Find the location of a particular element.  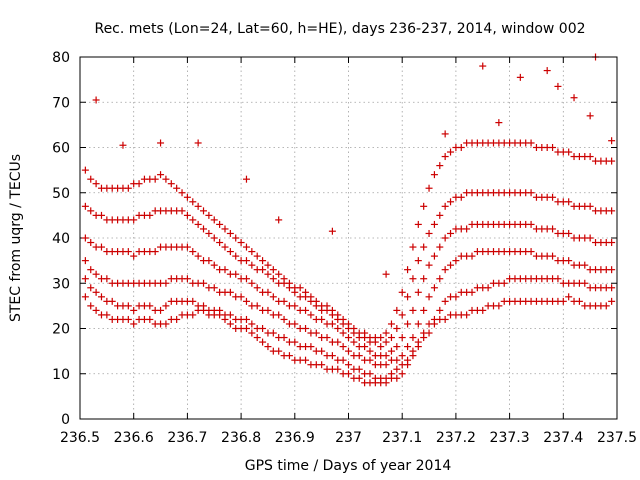

x-tick-label: 236.7 is located at coordinates (187, 438).